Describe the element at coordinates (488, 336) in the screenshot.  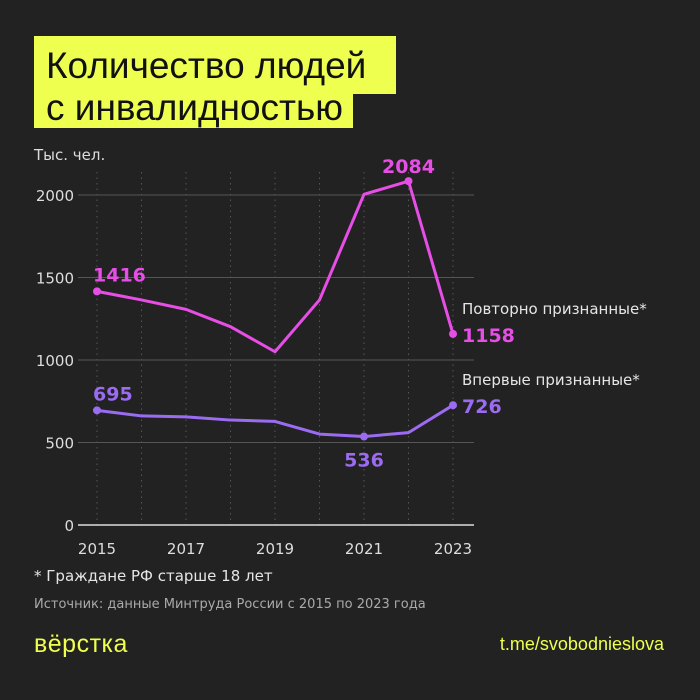
I see `data-label: 1158` at that location.